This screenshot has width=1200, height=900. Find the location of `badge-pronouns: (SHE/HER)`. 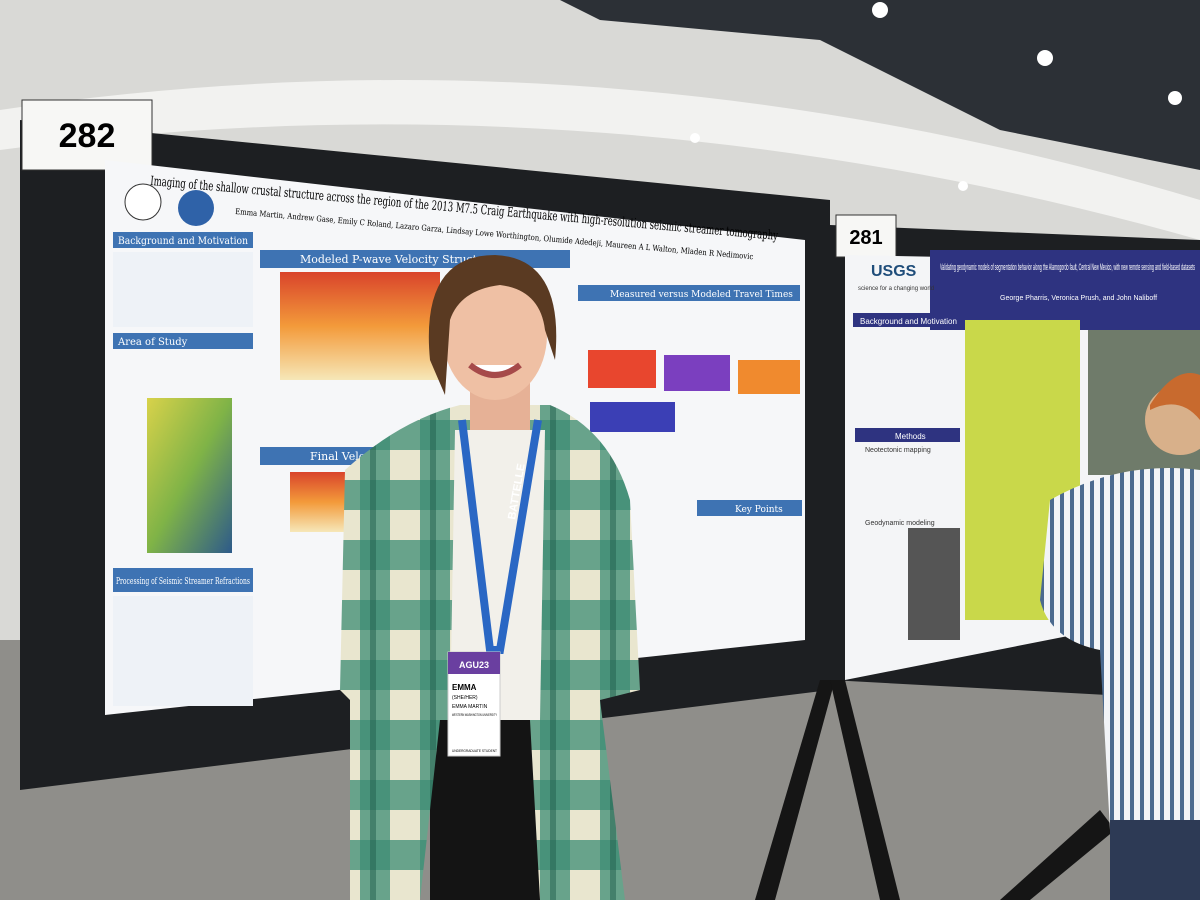

badge-pronouns: (SHE/HER) is located at coordinates (465, 698).